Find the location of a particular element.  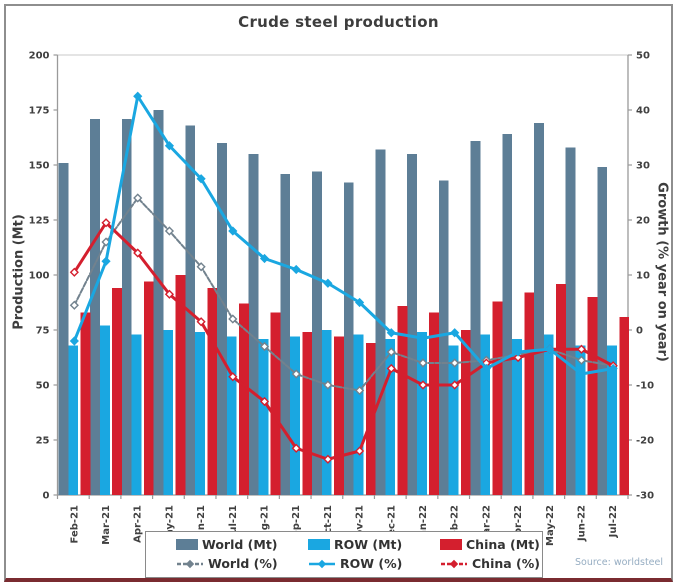

x-category-label: Jul-21 is located at coordinates (233, 521).